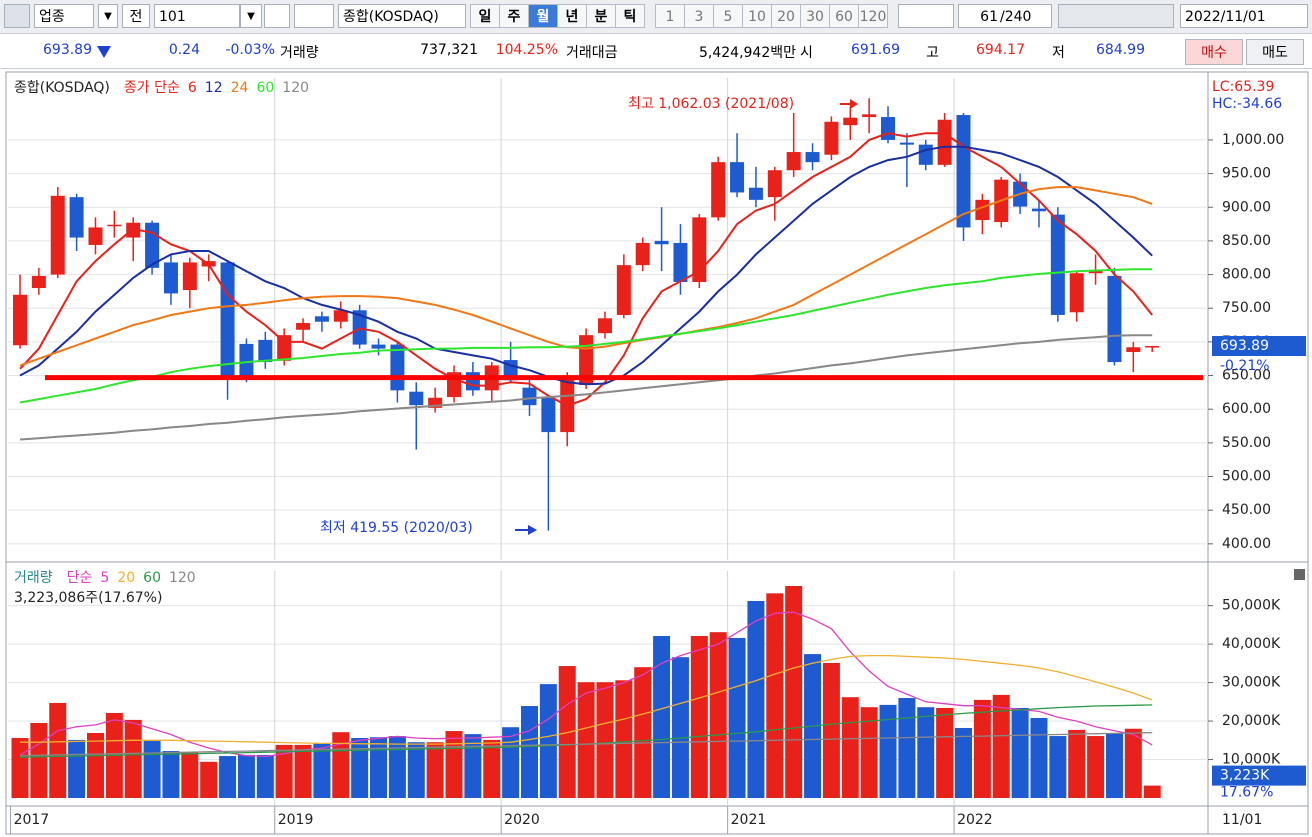 This screenshot has height=837, width=1312. I want to click on minute-button: 120, so click(873, 16).